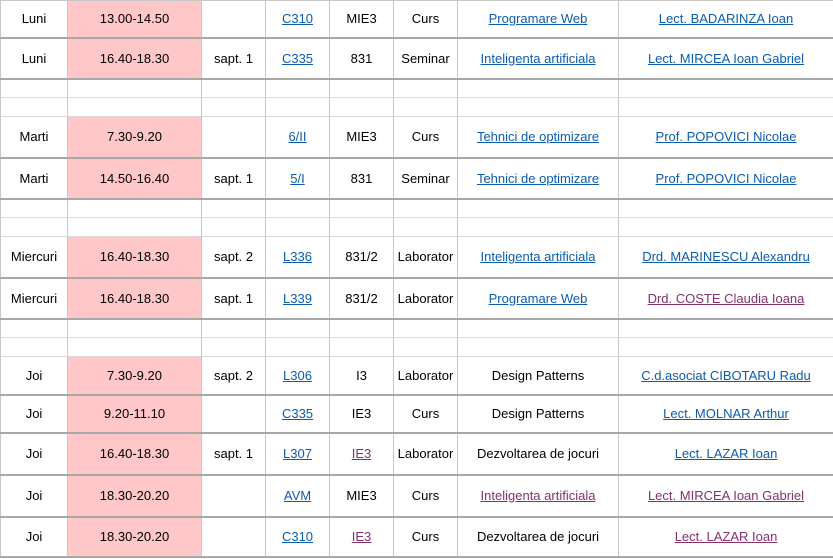  Describe the element at coordinates (538, 537) in the screenshot. I see `subject-cell: Dezvoltarea de jocuri` at that location.